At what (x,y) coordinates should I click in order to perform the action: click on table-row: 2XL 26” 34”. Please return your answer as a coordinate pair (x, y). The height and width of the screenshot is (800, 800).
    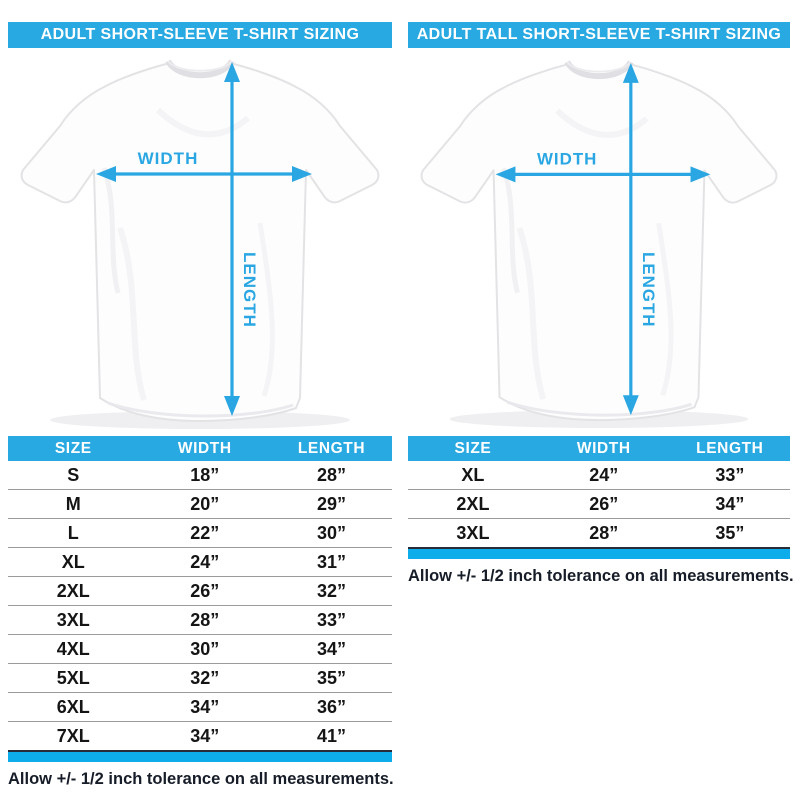
    Looking at the image, I should click on (599, 504).